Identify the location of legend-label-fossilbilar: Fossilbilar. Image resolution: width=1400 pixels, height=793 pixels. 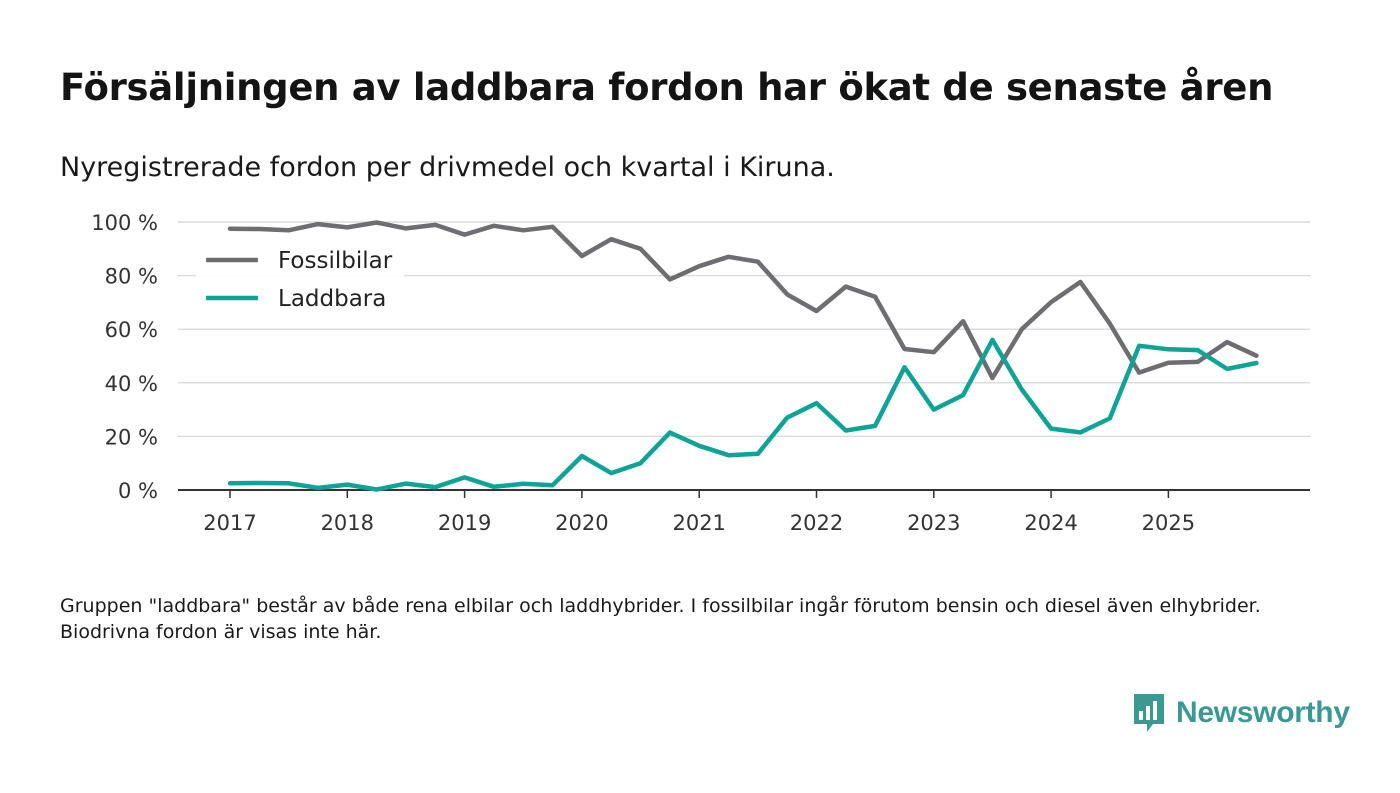
(335, 261).